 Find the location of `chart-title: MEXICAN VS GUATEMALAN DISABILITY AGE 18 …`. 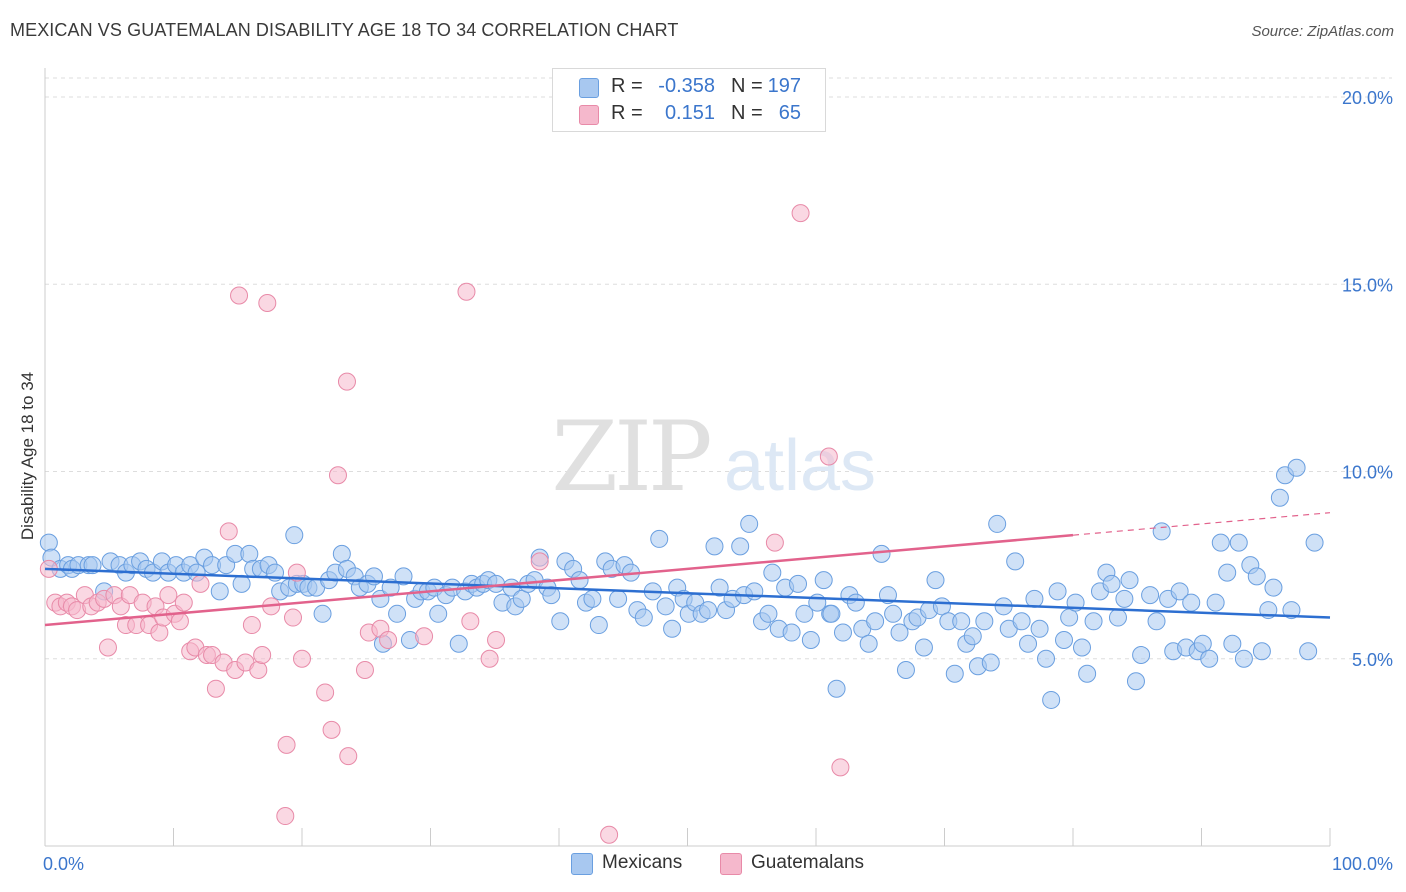

chart-title: MEXICAN VS GUATEMALAN DISABILITY AGE 18 … is located at coordinates (344, 30).